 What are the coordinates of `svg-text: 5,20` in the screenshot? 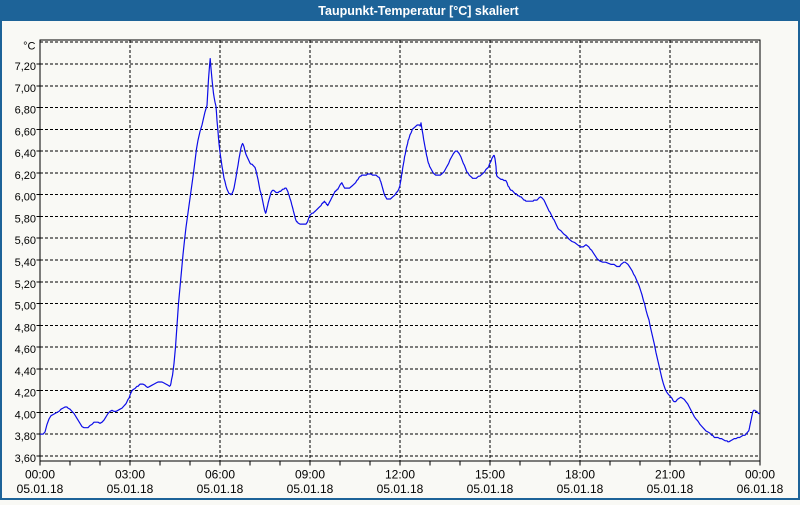 It's located at (25, 285).